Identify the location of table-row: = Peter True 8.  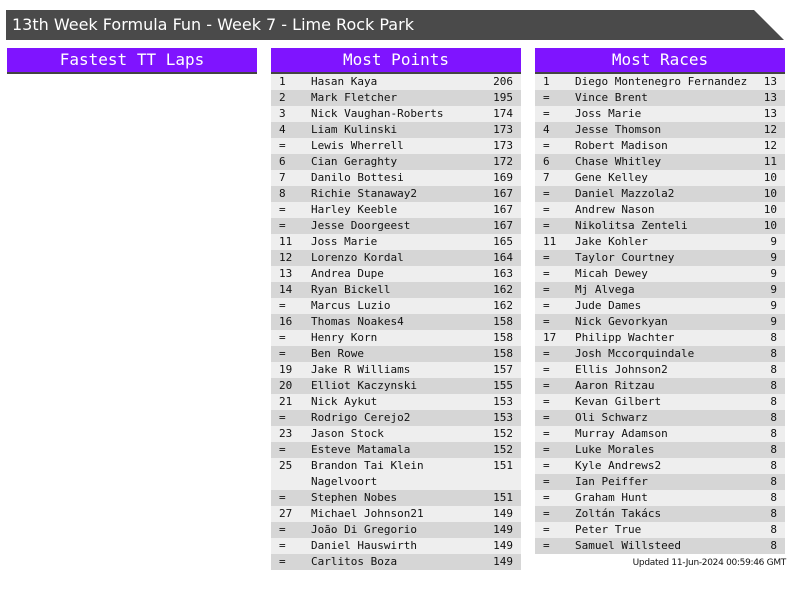
(660, 530).